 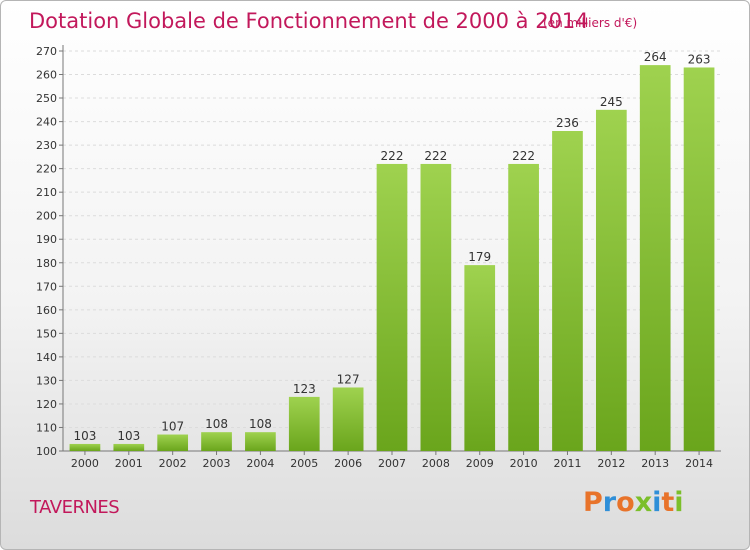 What do you see at coordinates (655, 57) in the screenshot?
I see `data-label-2013: 264` at bounding box center [655, 57].